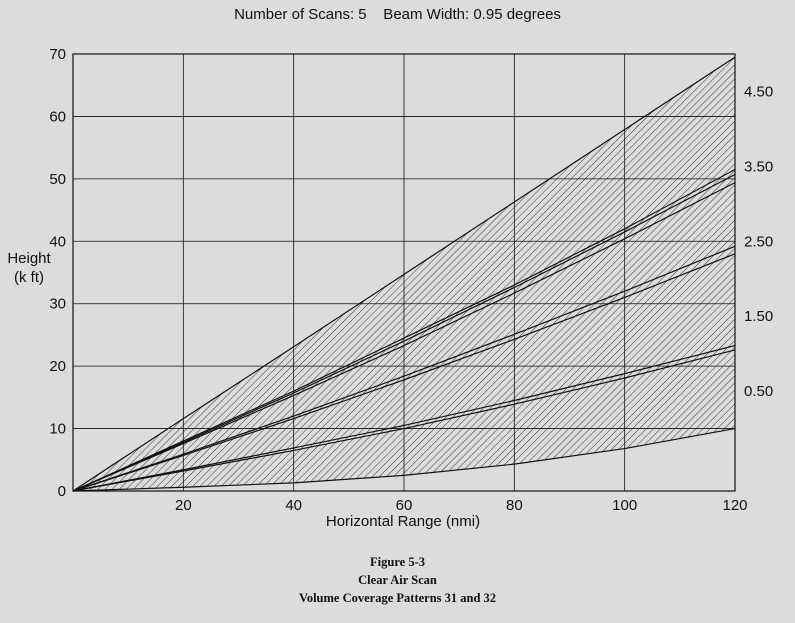  I want to click on x-tick-label: 120, so click(734, 505).